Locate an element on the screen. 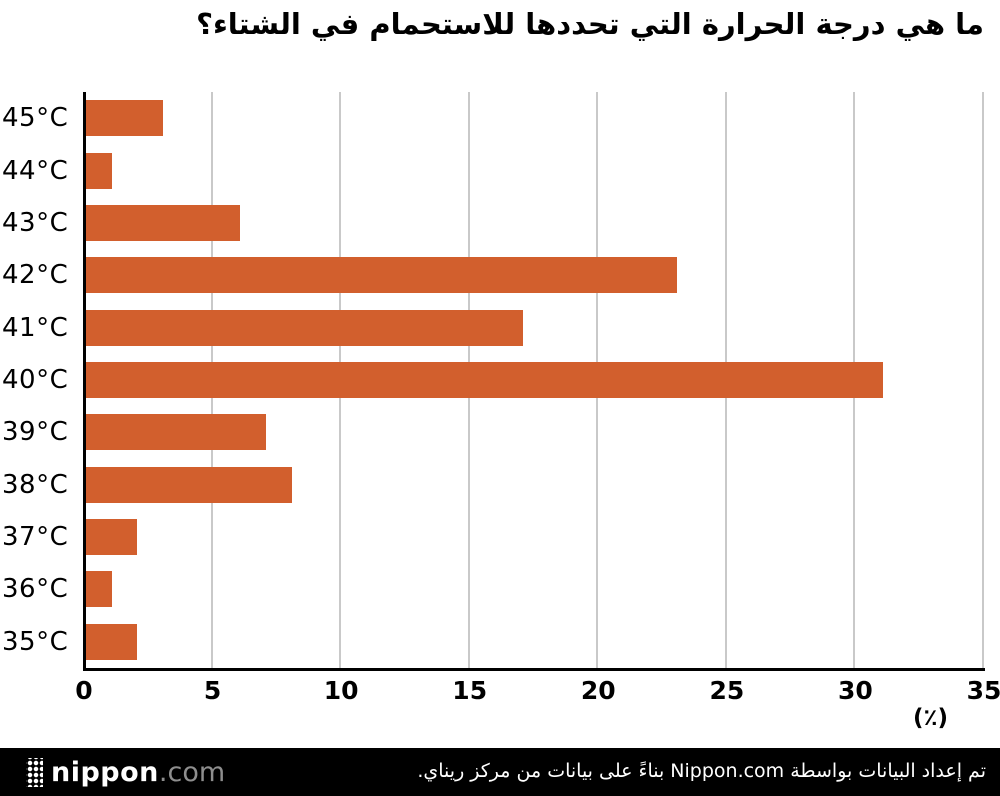  x-axis-line is located at coordinates (534, 669).